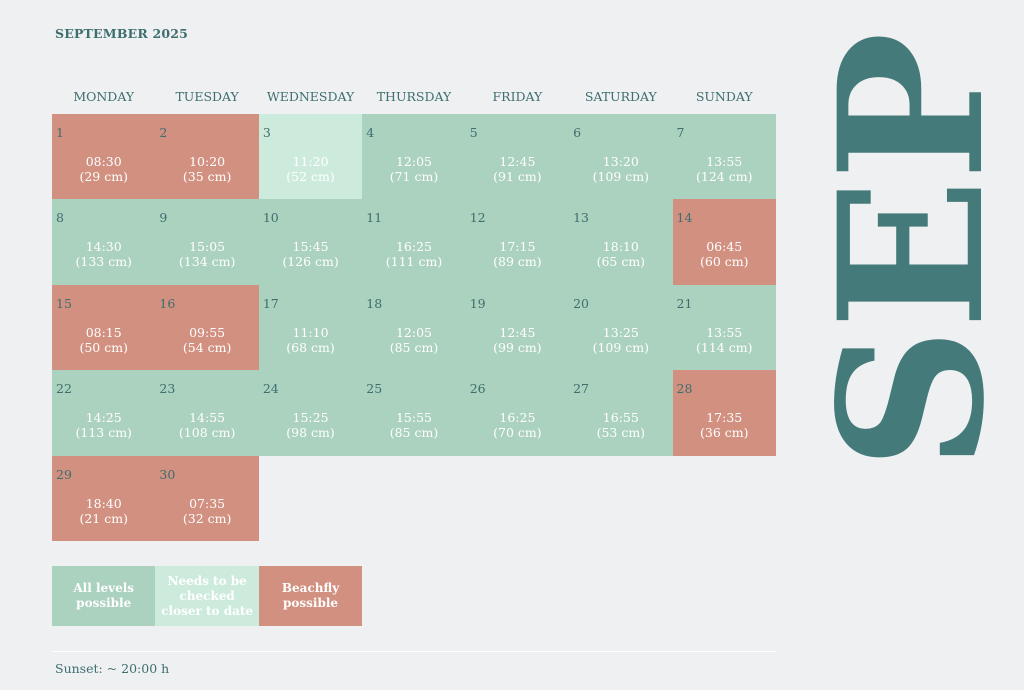  What do you see at coordinates (724, 96) in the screenshot?
I see `weekday-sunday: SUNDAY` at bounding box center [724, 96].